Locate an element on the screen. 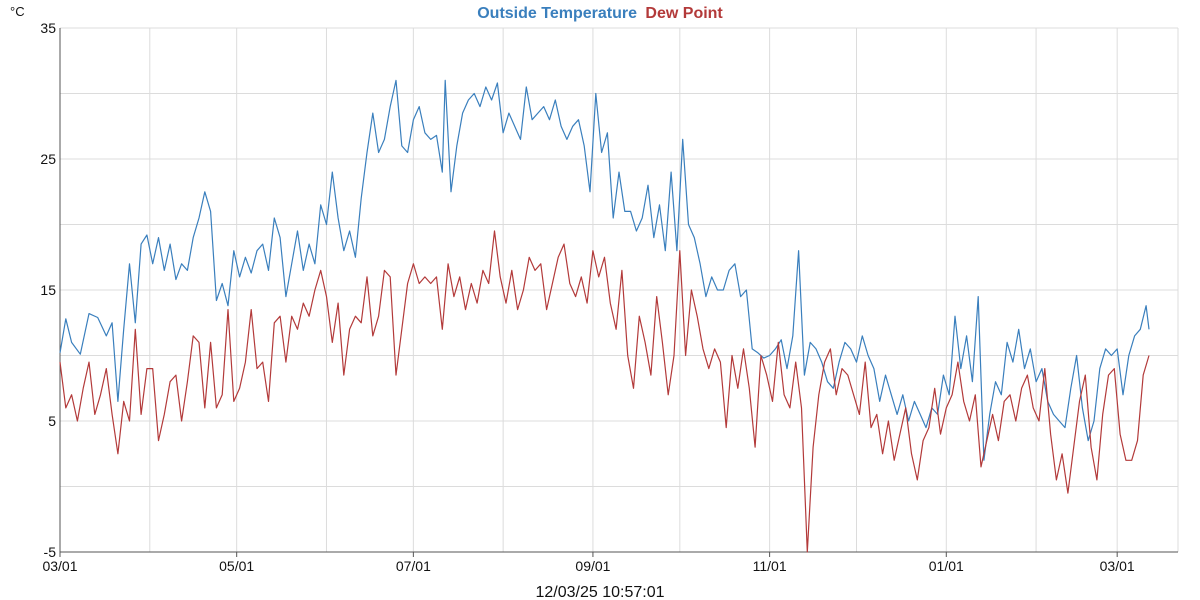  x-tick-label: 07/01 is located at coordinates (413, 566).